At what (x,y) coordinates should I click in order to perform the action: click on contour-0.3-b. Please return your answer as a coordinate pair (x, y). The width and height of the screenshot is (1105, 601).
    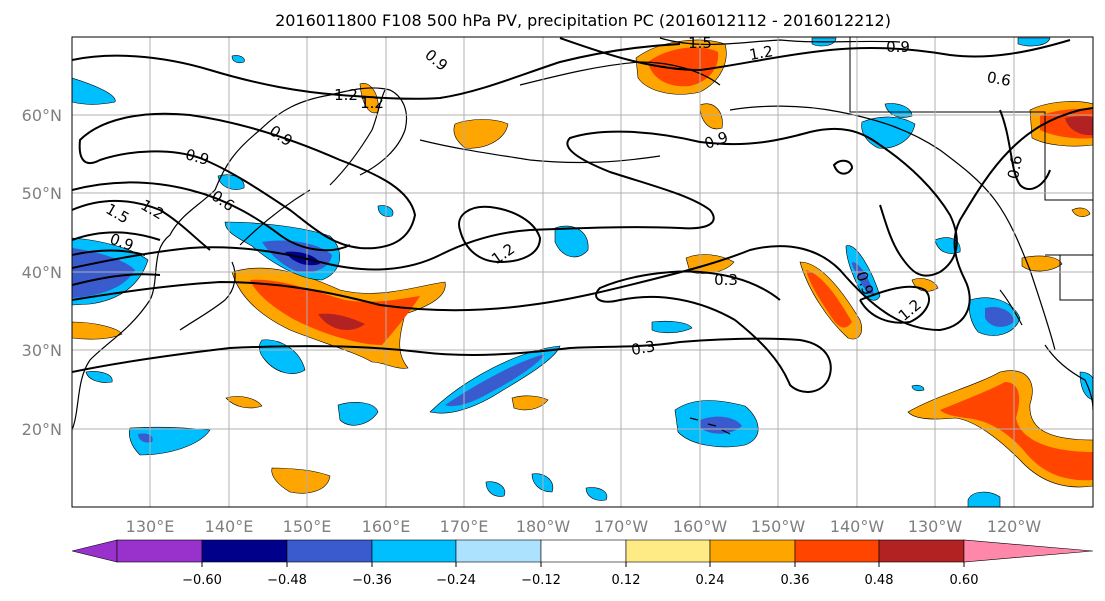
    Looking at the image, I should click on (688, 295).